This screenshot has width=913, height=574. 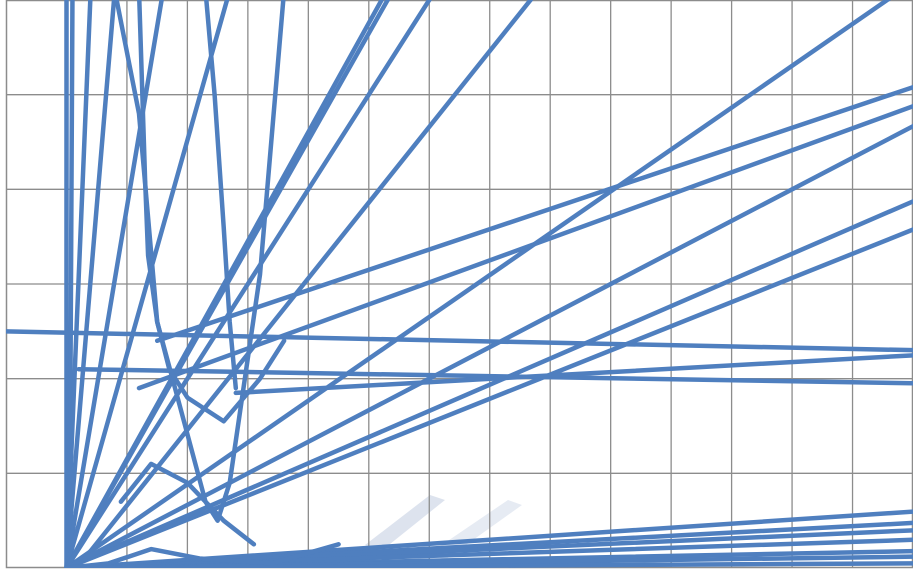 What do you see at coordinates (443, 527) in the screenshot?
I see `watermark` at bounding box center [443, 527].